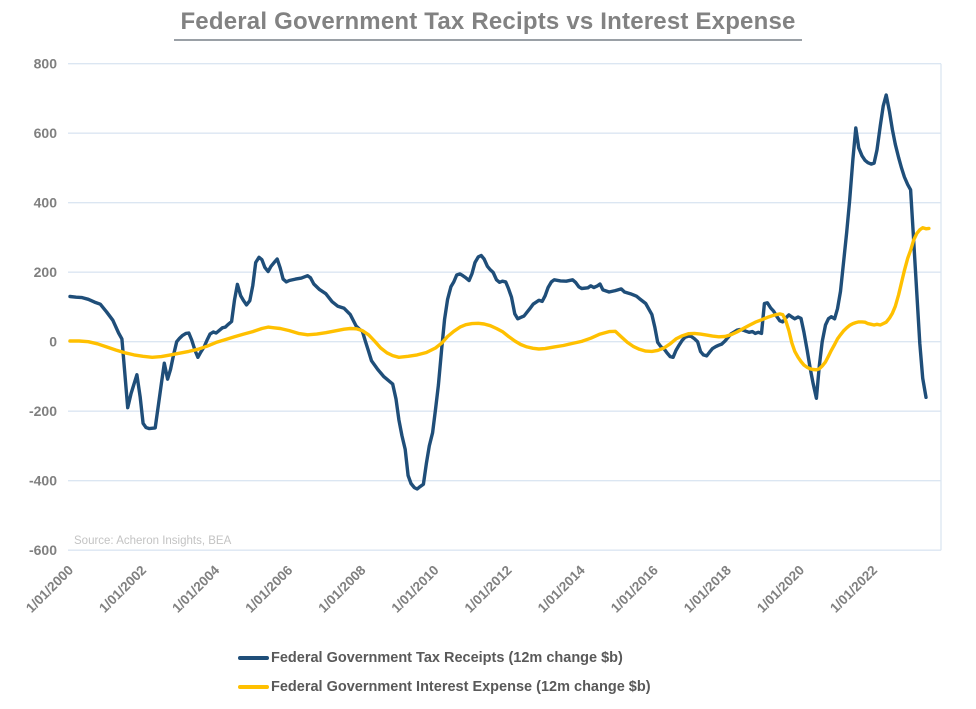 This screenshot has height=709, width=976. What do you see at coordinates (153, 541) in the screenshot?
I see `source-note: Source: Acheron Insights, BEA` at bounding box center [153, 541].